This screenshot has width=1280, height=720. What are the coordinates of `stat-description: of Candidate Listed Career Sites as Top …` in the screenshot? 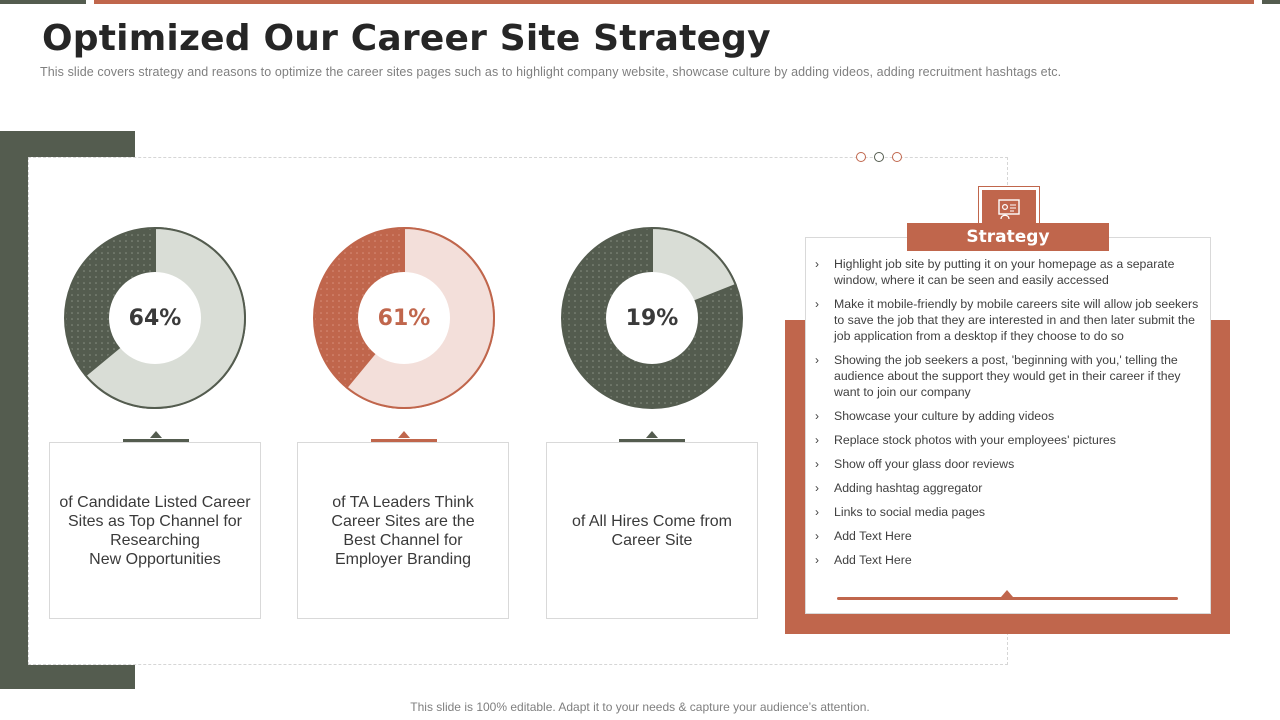 It's located at (155, 530).